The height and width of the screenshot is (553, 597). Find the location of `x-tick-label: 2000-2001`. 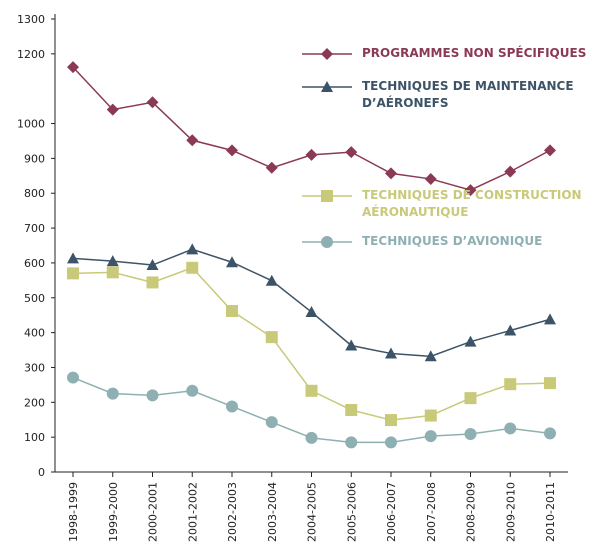

x-tick-label: 2000-2001 is located at coordinates (153, 512).